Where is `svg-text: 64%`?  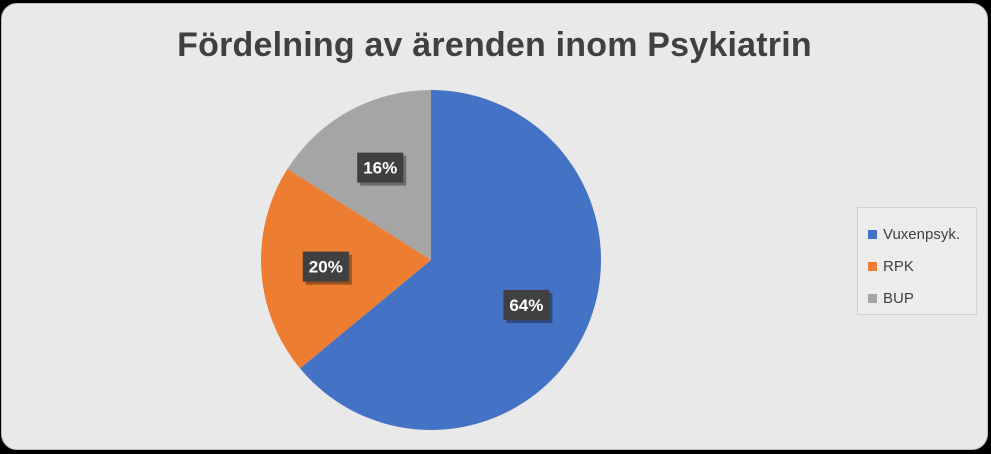
svg-text: 64% is located at coordinates (526, 305).